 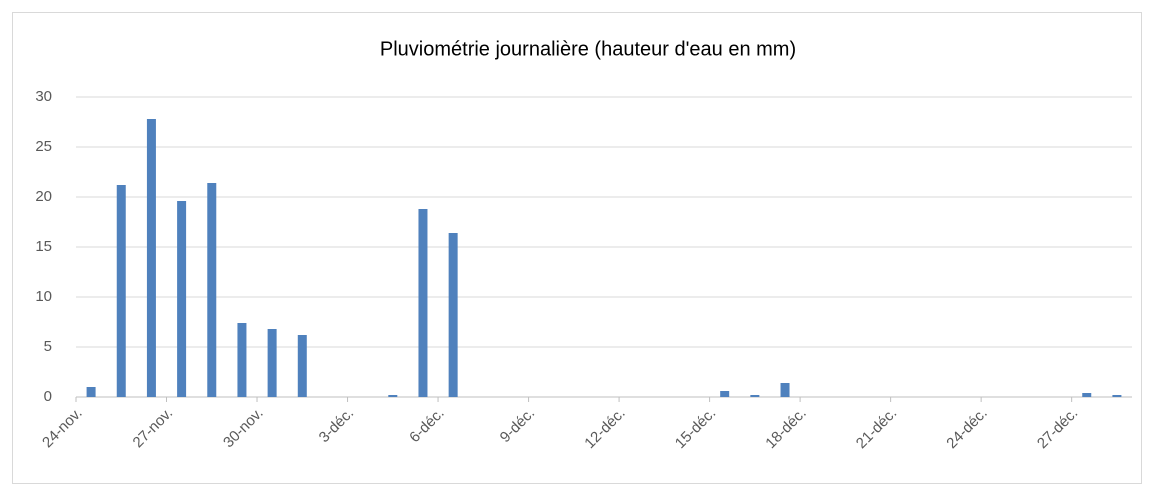 I want to click on y-tick-label: 30, so click(x=43, y=96).